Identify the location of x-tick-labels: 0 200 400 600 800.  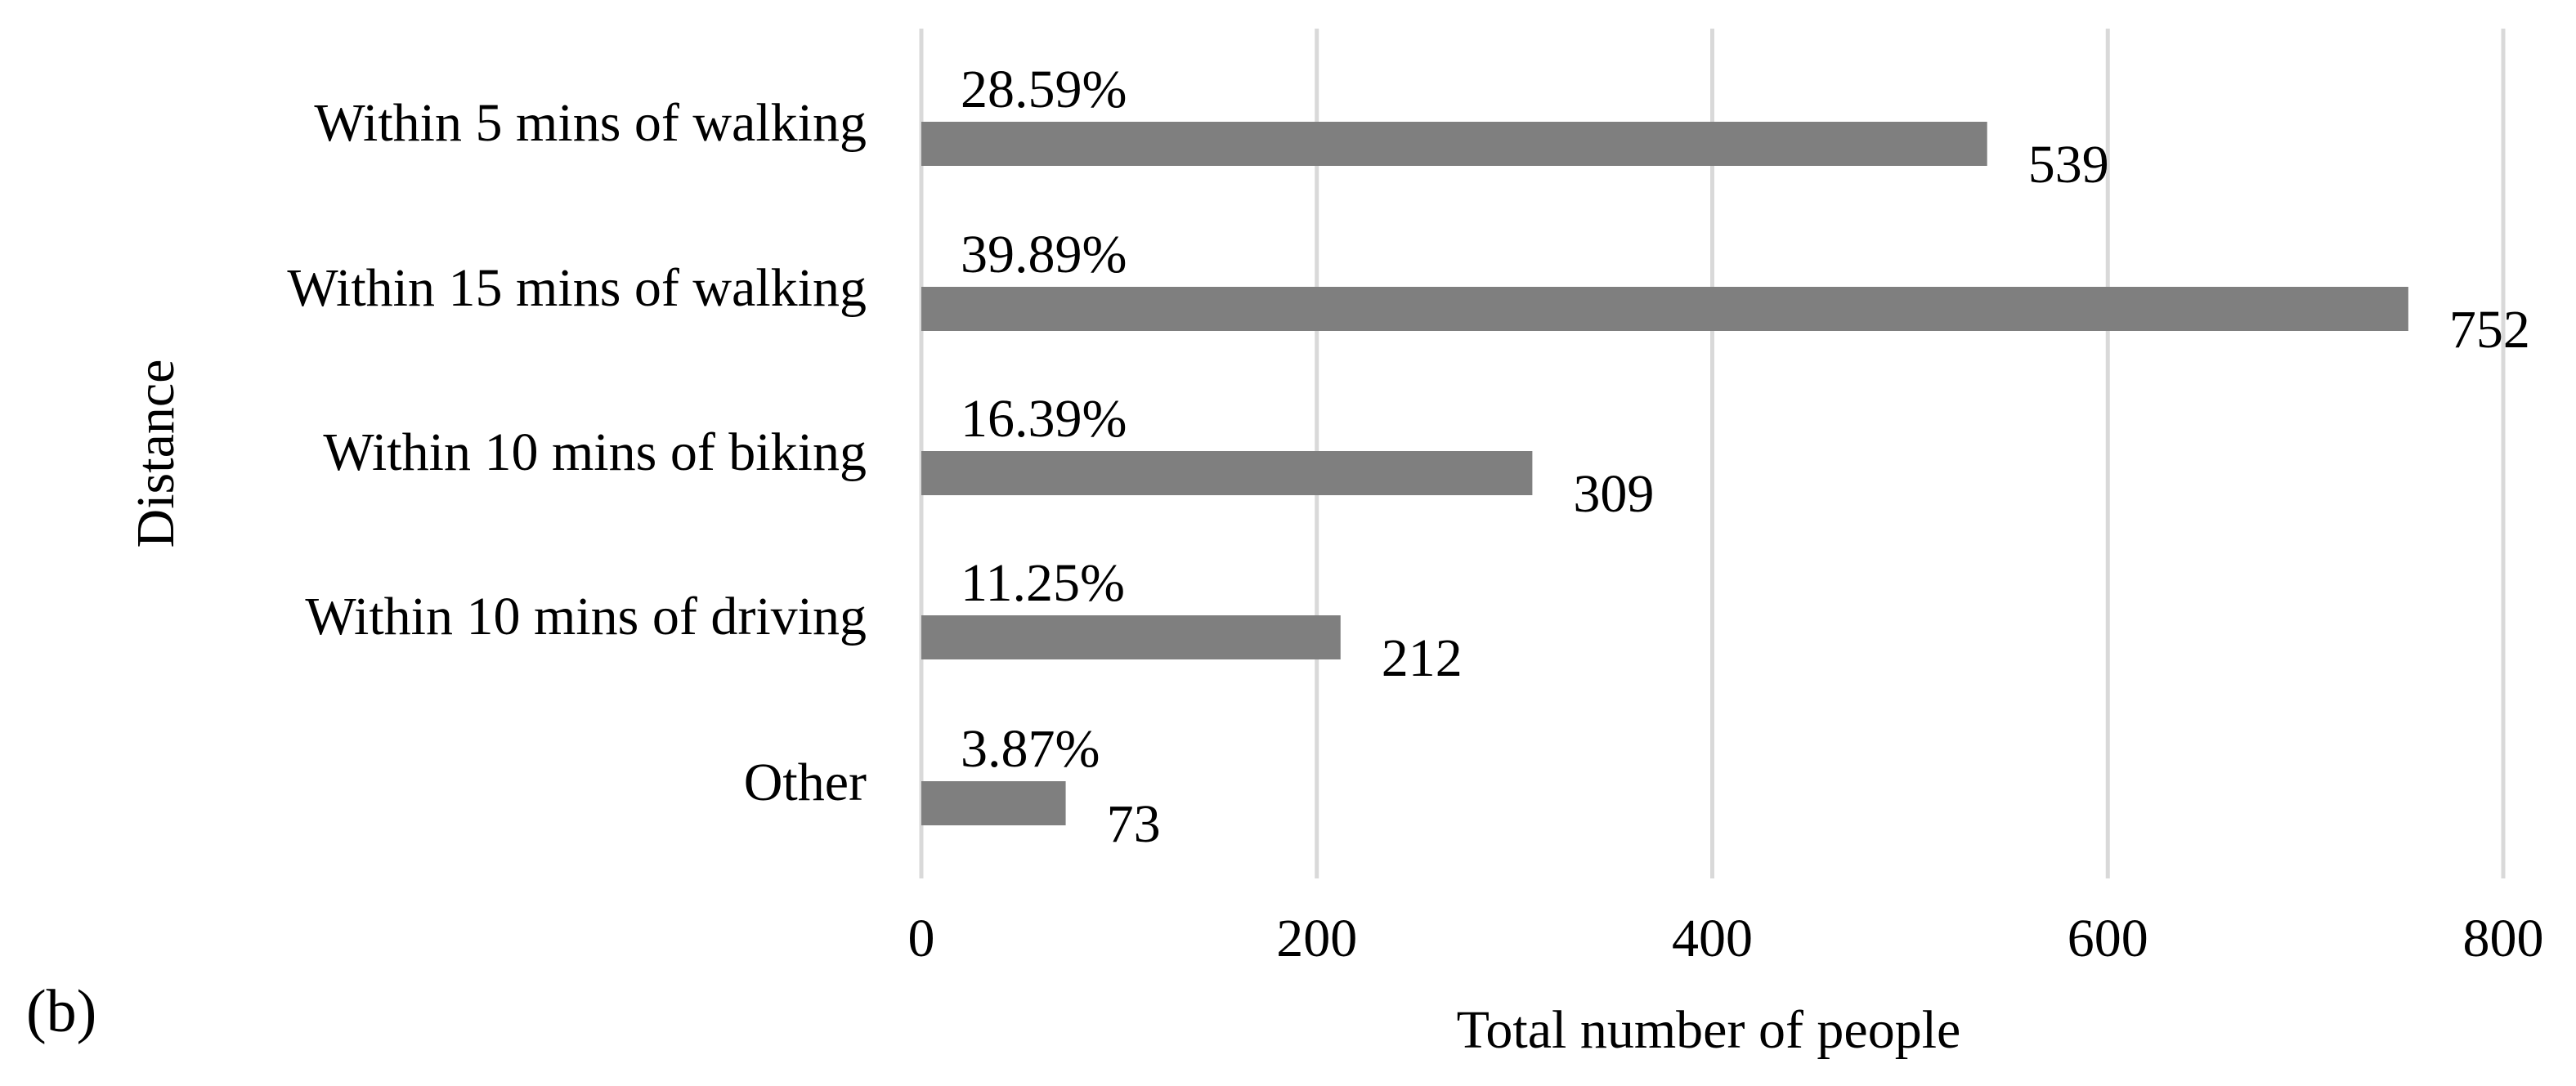
(1726, 938).